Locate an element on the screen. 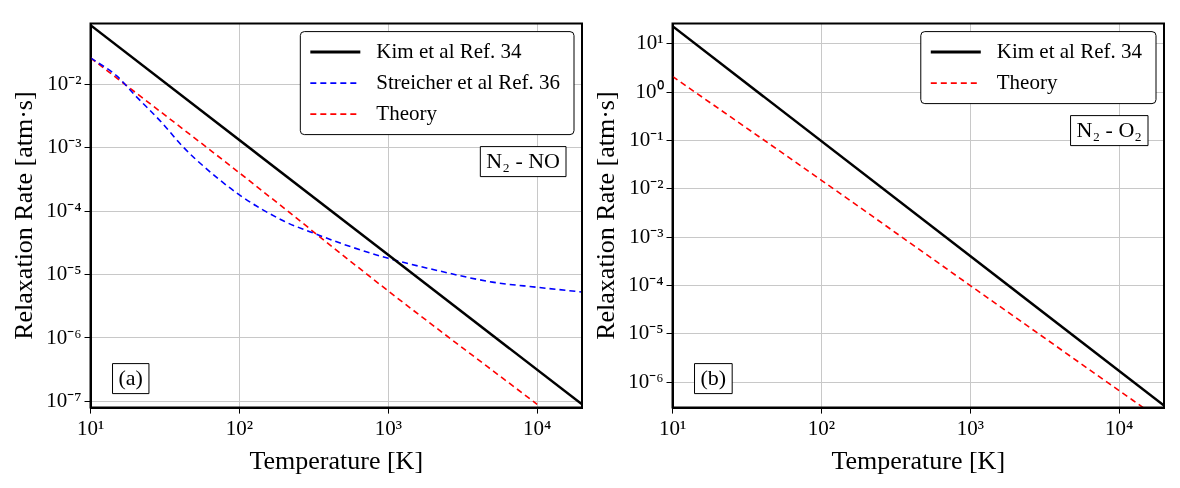  annotation: (a) is located at coordinates (130, 378).